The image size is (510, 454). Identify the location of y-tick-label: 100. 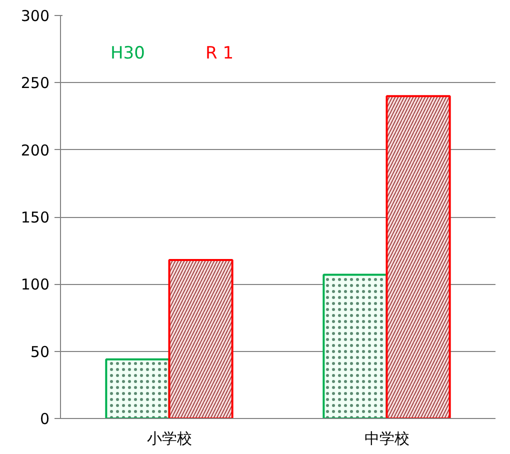
(35, 285).